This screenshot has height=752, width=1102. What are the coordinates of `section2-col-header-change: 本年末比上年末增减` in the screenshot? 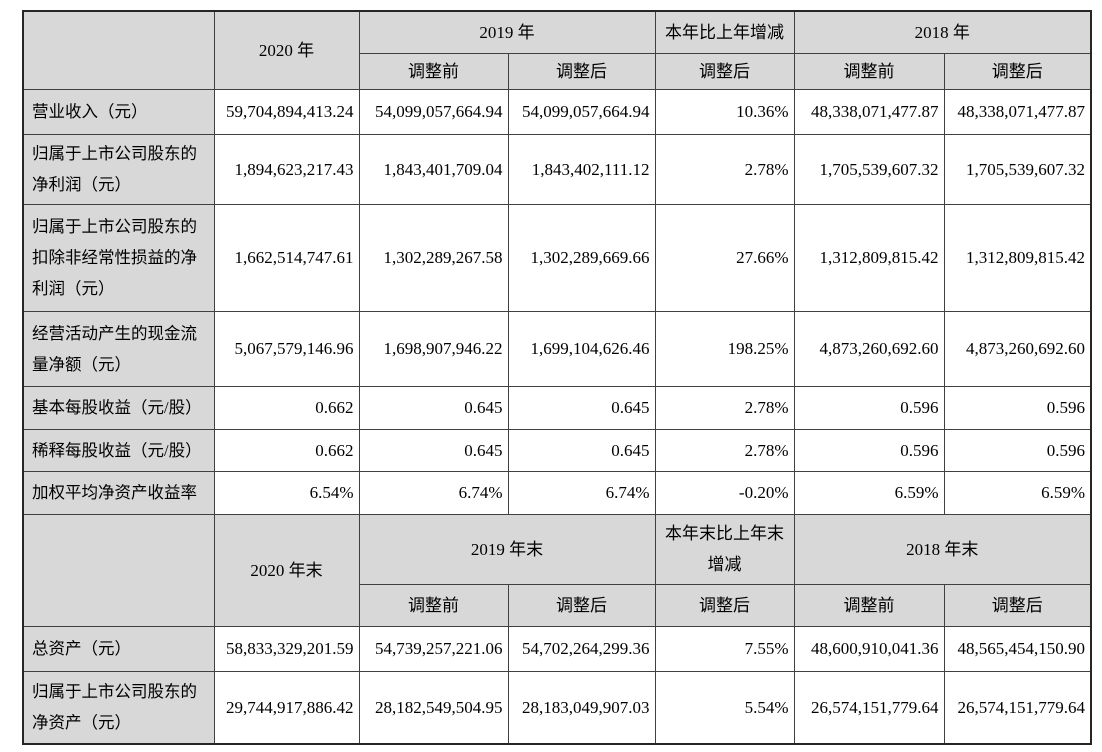 It's located at (724, 549).